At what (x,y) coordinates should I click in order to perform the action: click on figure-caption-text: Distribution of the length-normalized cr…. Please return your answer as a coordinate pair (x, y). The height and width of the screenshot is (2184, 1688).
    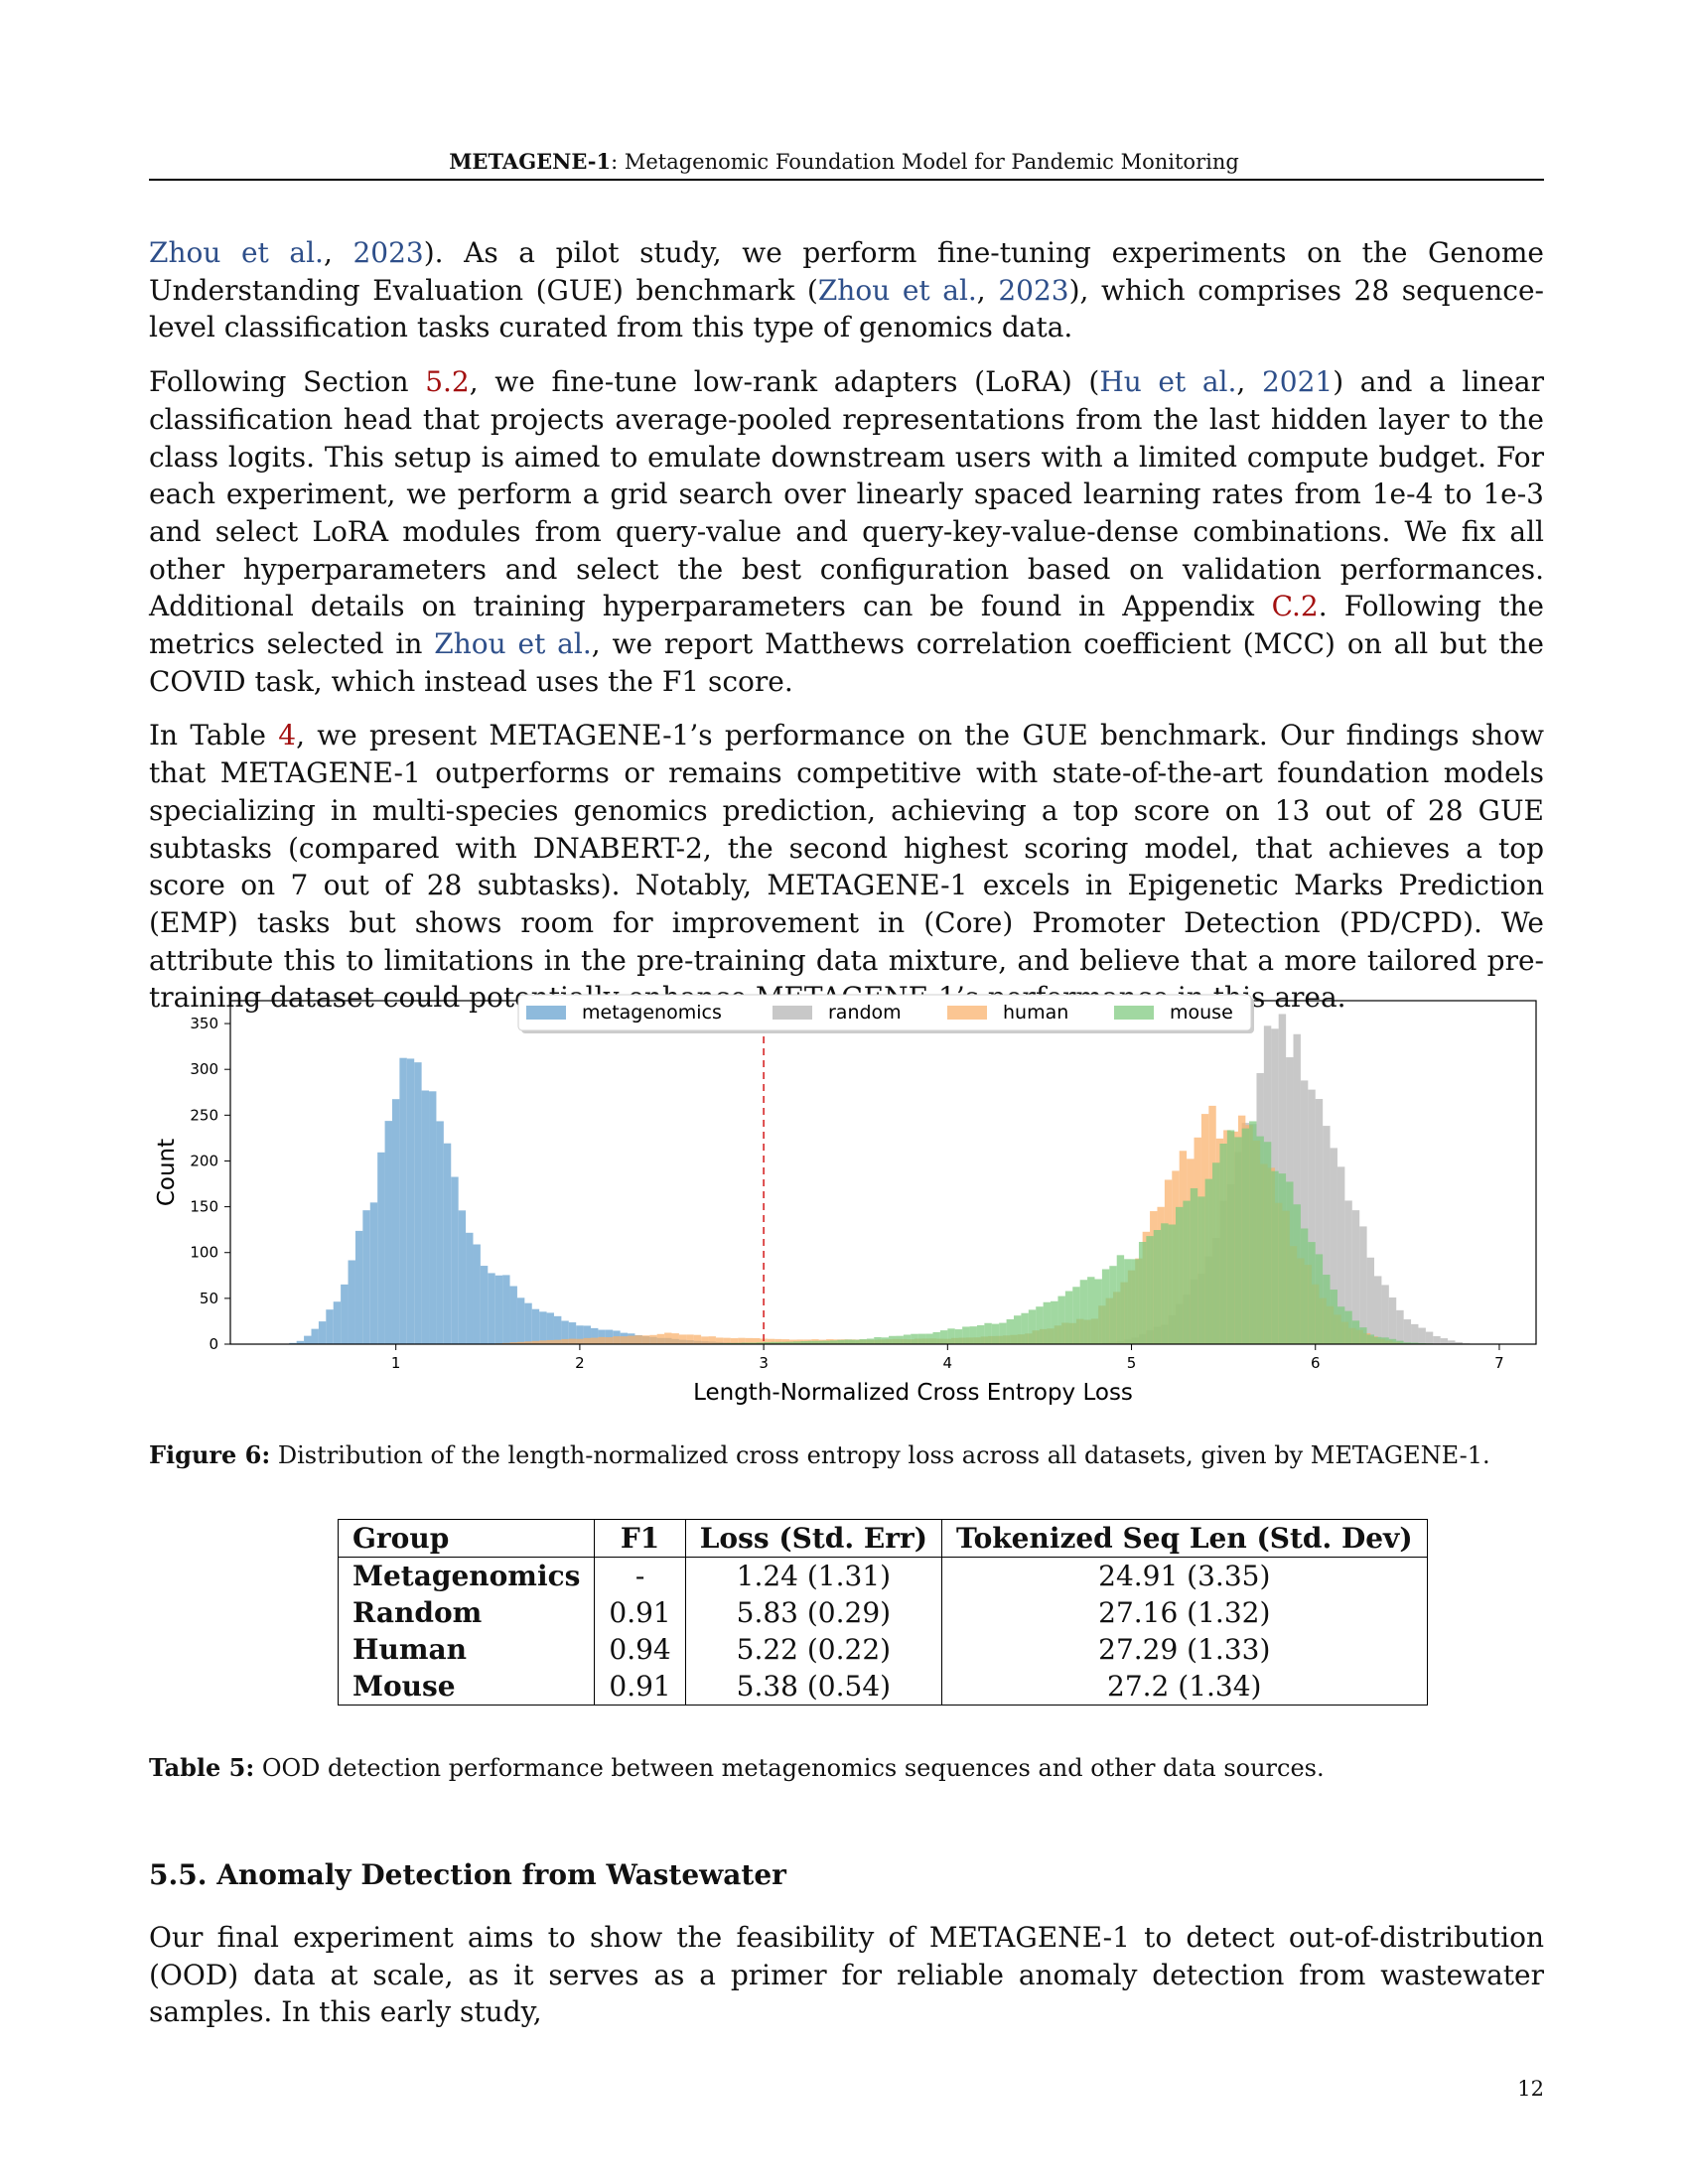
    Looking at the image, I should click on (880, 1455).